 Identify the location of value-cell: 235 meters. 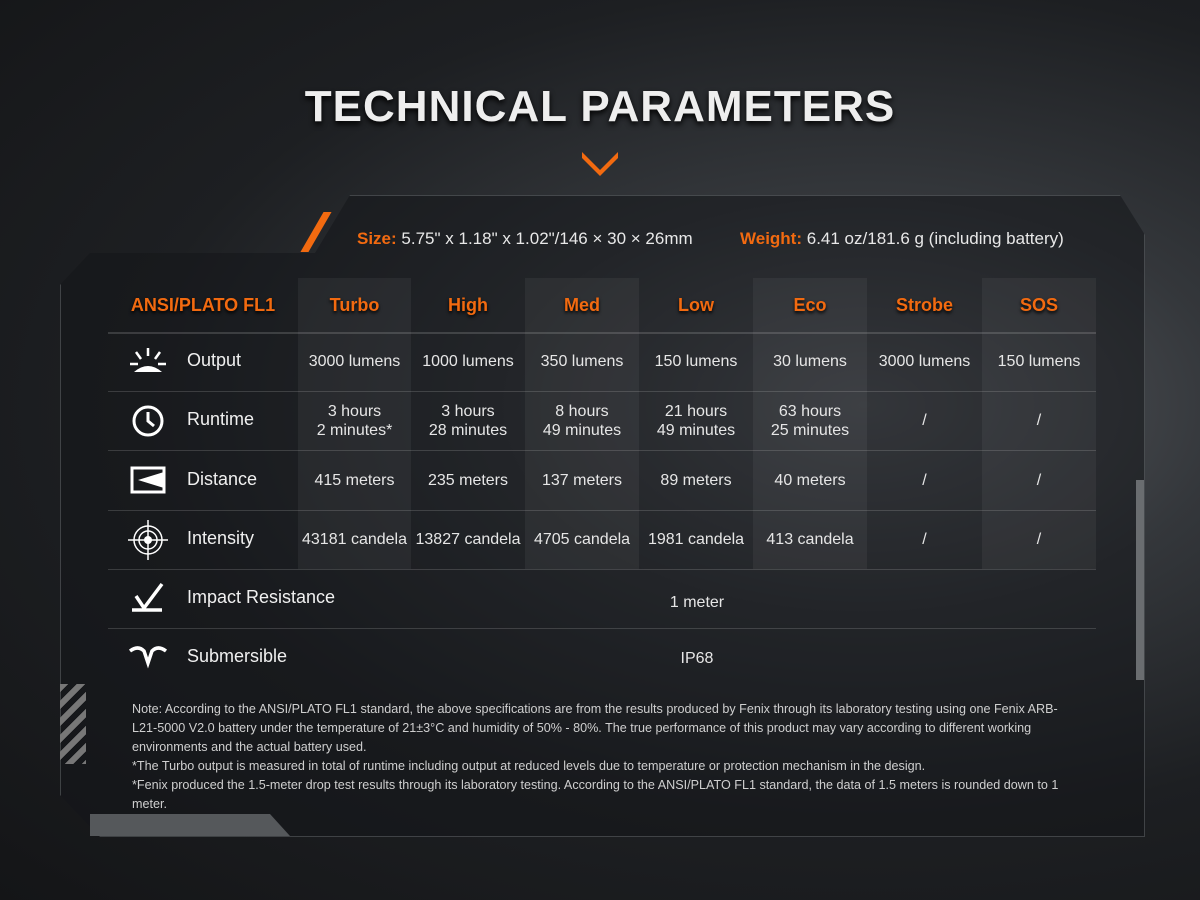
(468, 480).